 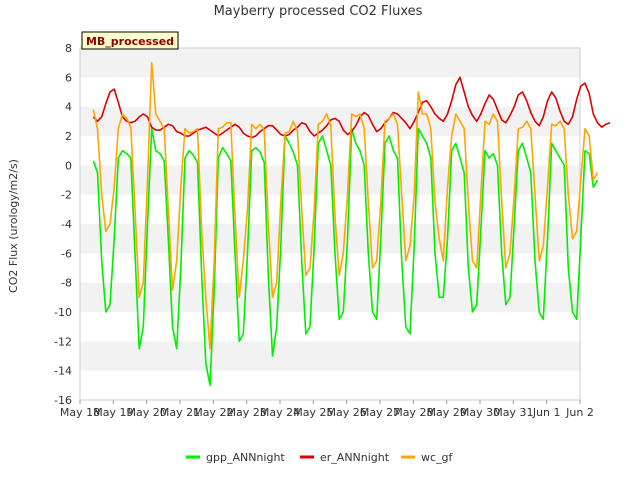 I want to click on x-tick-label: Jun 1, so click(x=546, y=412).